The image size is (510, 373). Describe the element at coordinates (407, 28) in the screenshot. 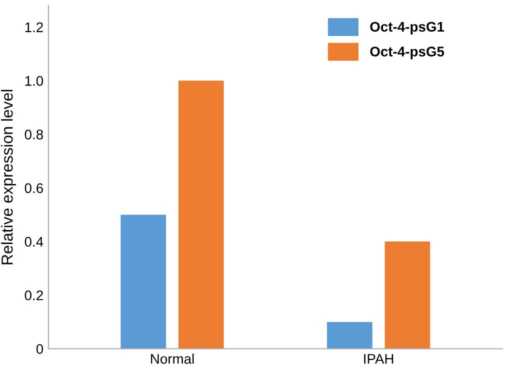

I see `legend-label: Oct-4-psG1` at that location.